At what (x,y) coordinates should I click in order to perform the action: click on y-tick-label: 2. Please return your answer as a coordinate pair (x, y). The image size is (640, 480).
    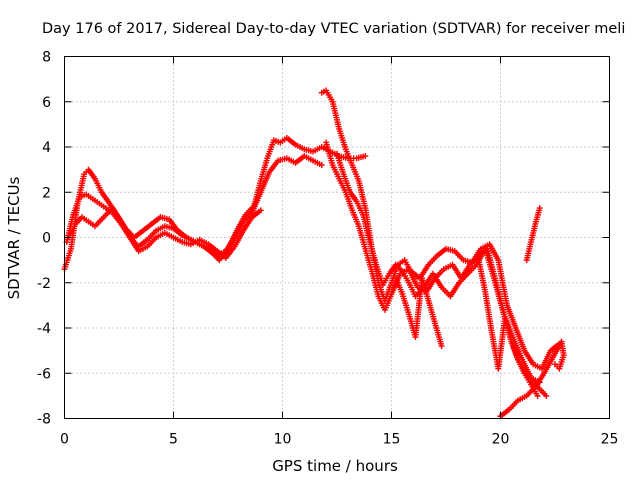
    Looking at the image, I should click on (46, 193).